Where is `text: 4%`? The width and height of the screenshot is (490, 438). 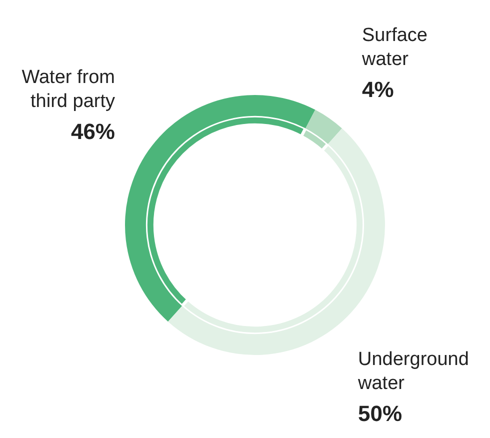
text: 4% is located at coordinates (378, 89).